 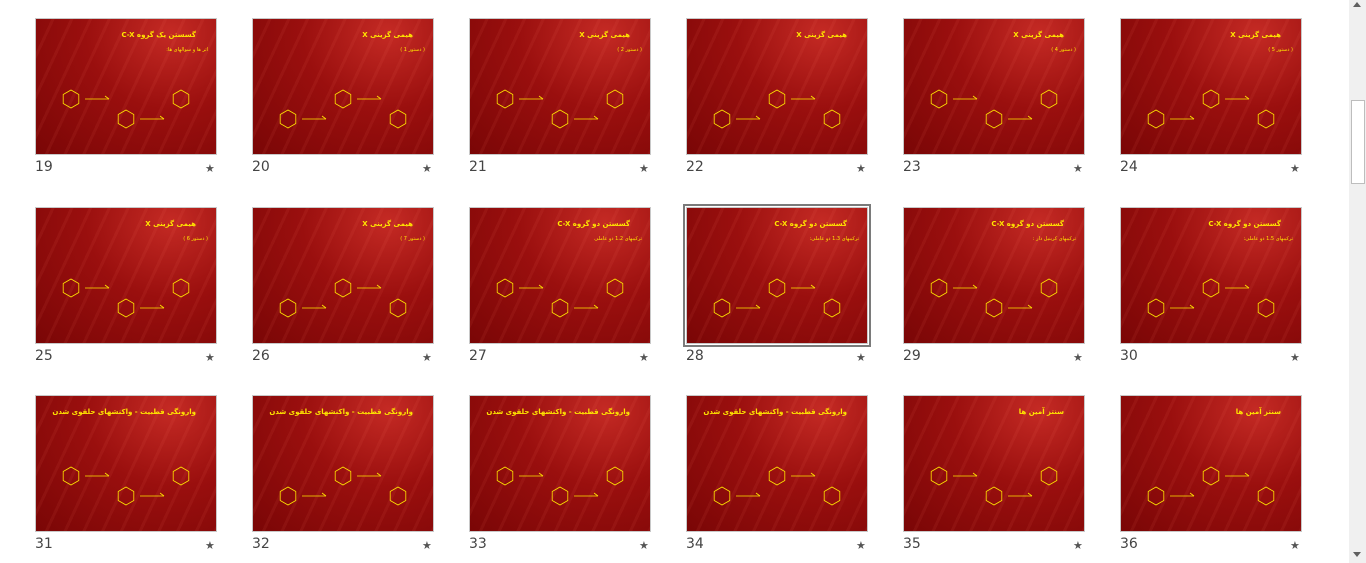 What do you see at coordinates (1041, 412) in the screenshot?
I see `slide-title: سنتز آمین ها` at bounding box center [1041, 412].